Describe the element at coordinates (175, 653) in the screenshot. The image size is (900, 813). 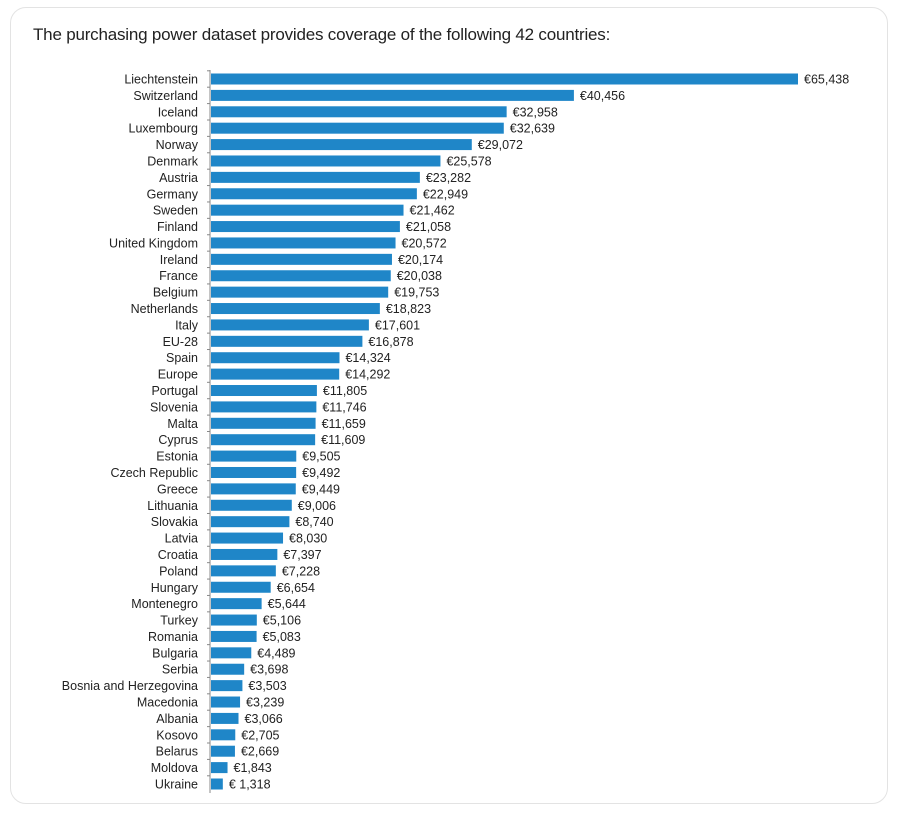
I see `category-label: Bulgaria` at that location.